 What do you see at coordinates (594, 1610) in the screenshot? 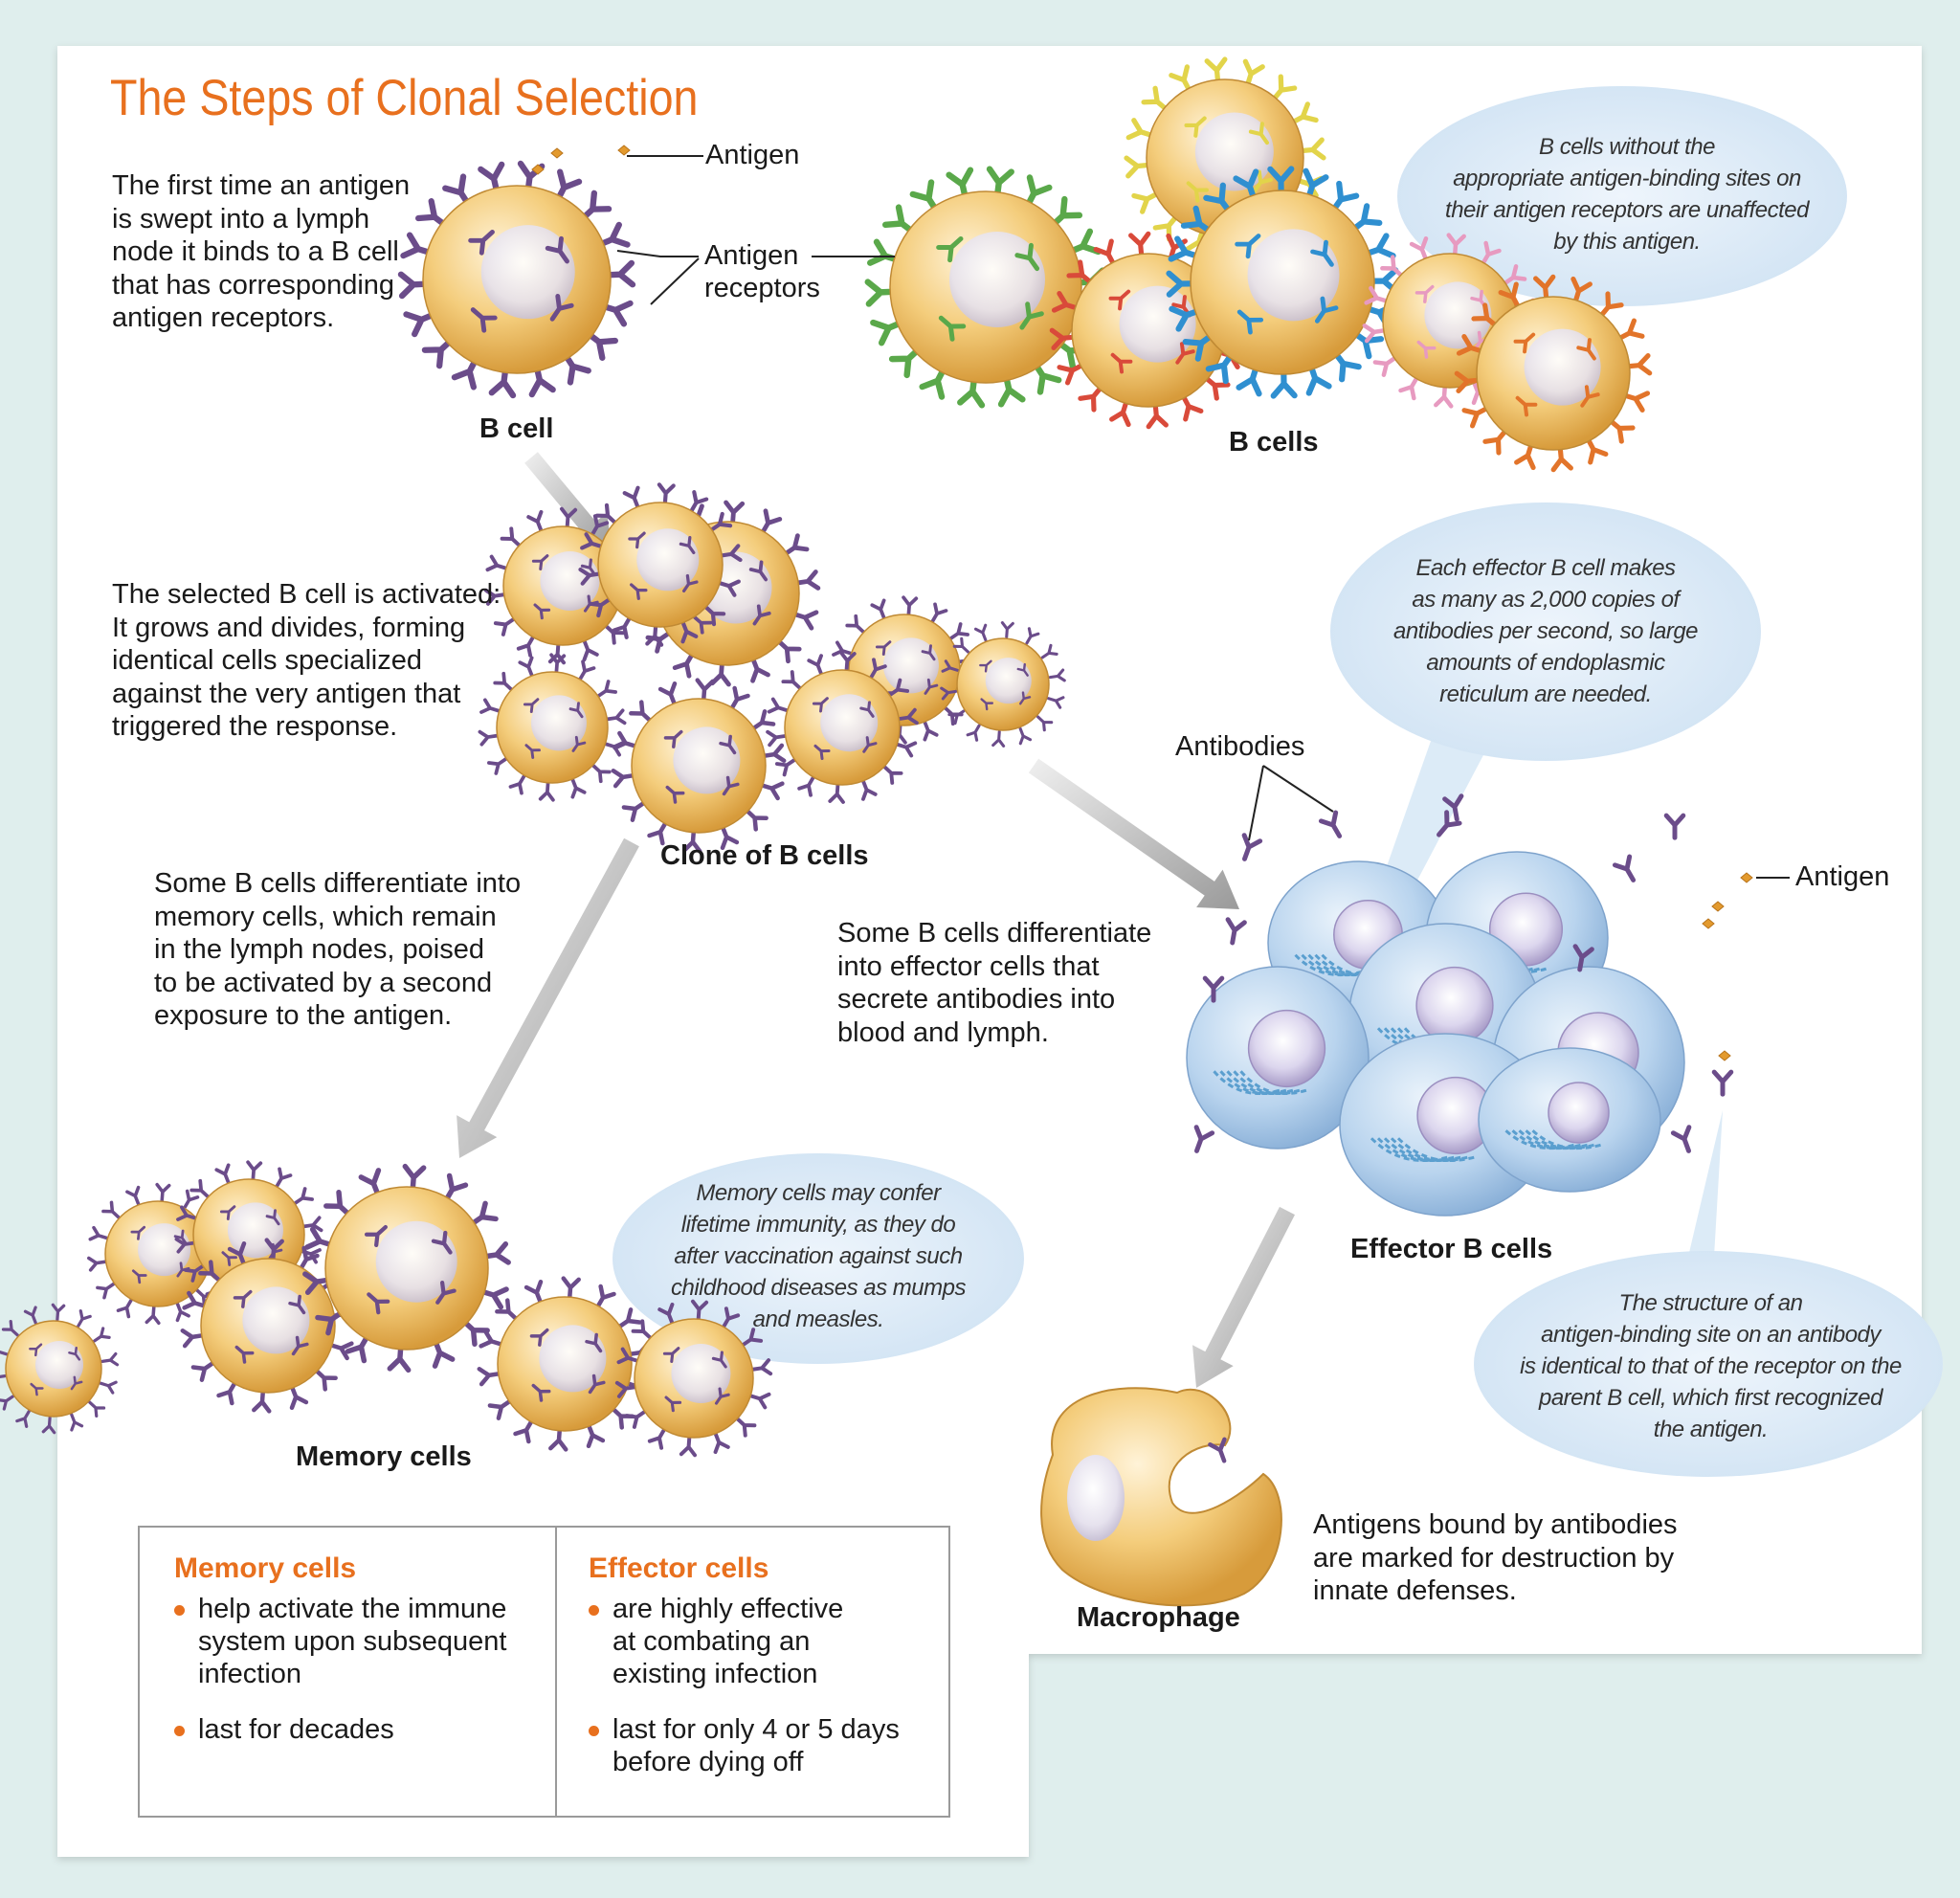
I see `bullet-dot` at bounding box center [594, 1610].